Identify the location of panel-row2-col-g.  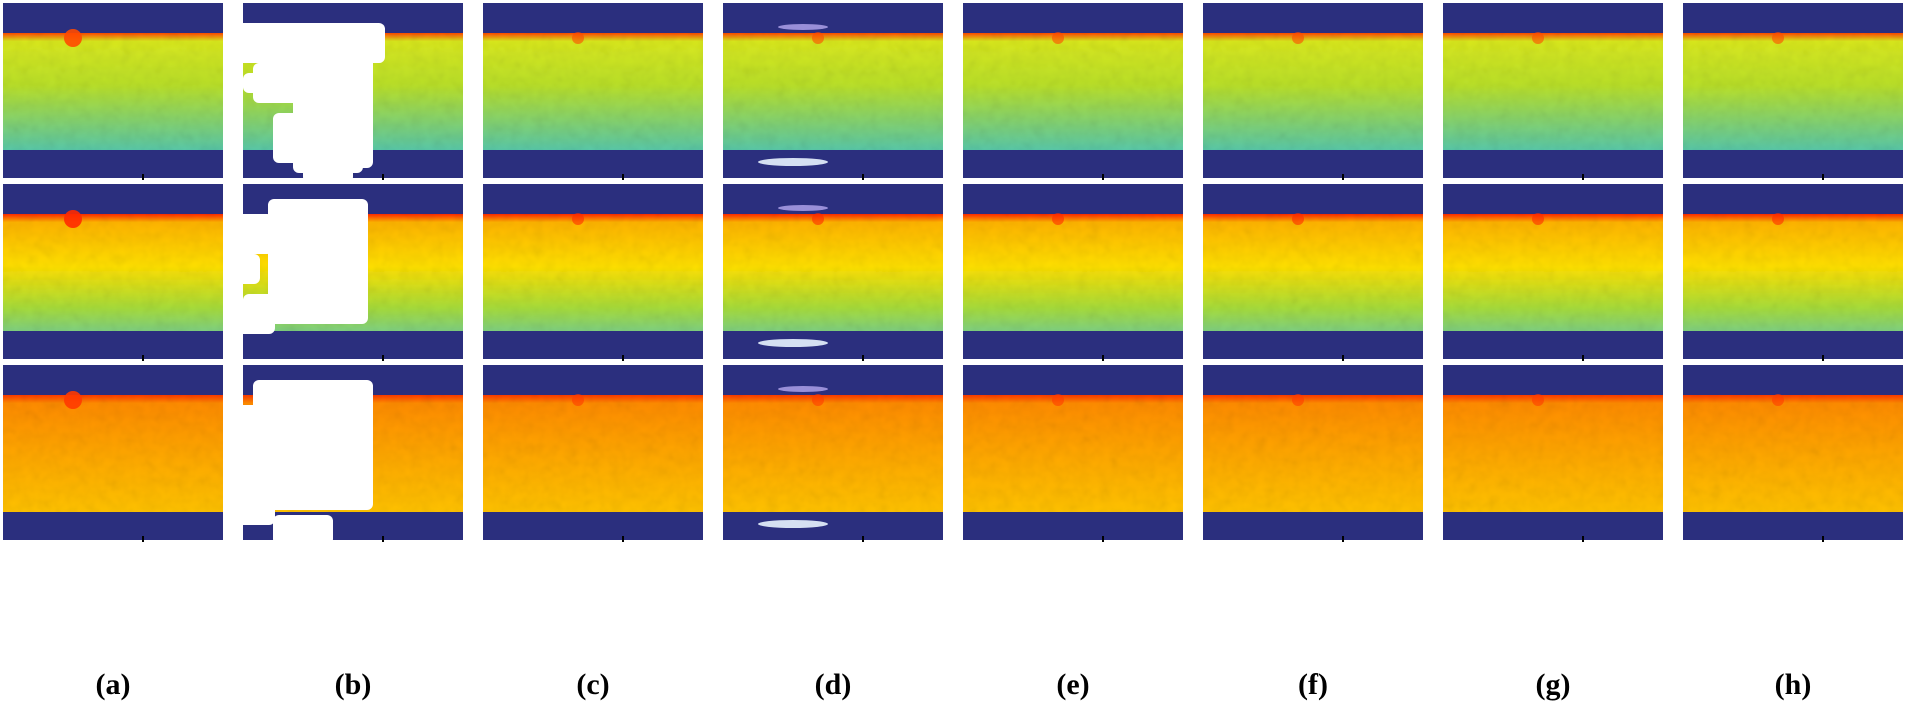
(1553, 272).